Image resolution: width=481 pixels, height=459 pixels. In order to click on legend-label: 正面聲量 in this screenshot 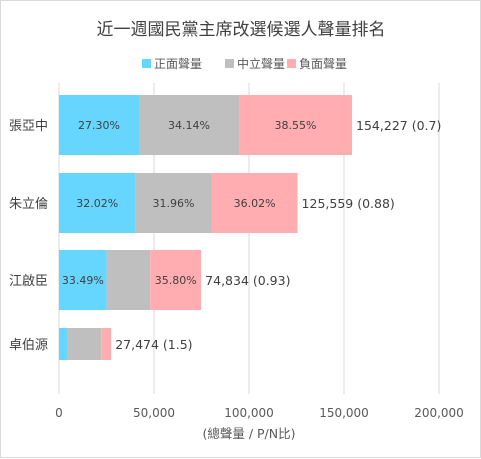, I will do `click(178, 63)`.